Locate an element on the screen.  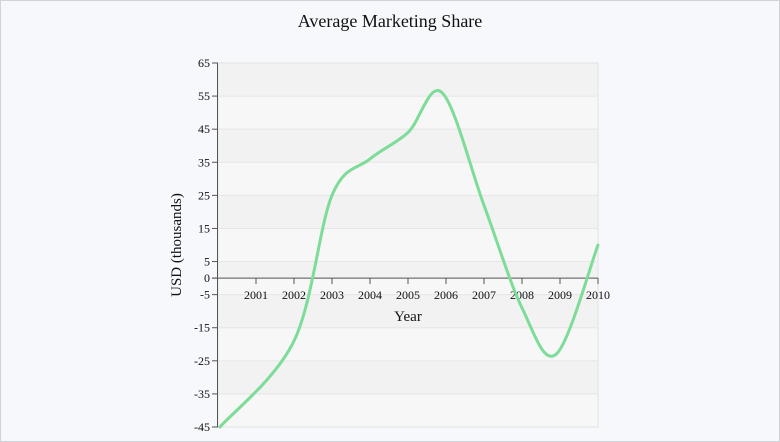
y-tick-label: 15 is located at coordinates (204, 228).